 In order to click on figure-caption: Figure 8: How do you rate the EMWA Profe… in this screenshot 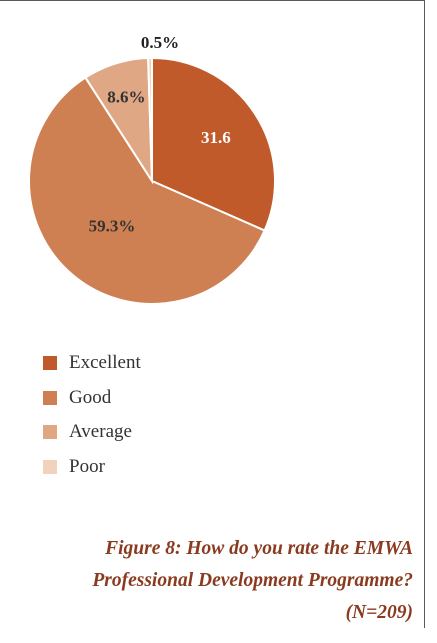, I will do `click(213, 581)`.